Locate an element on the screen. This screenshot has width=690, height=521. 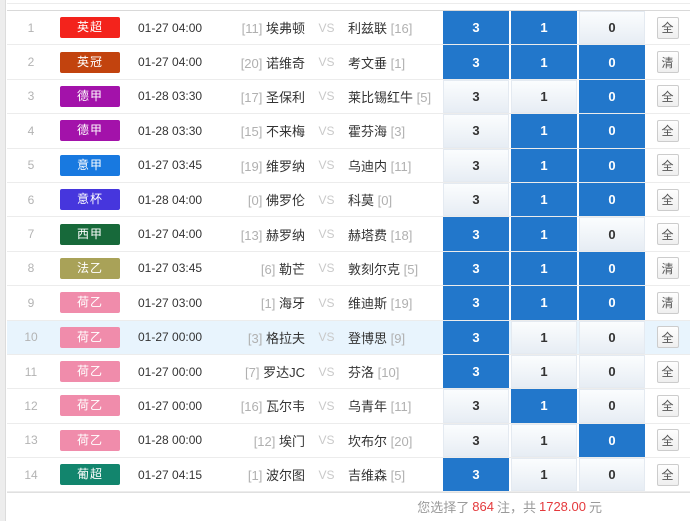
row-number: 12 is located at coordinates (31, 405).